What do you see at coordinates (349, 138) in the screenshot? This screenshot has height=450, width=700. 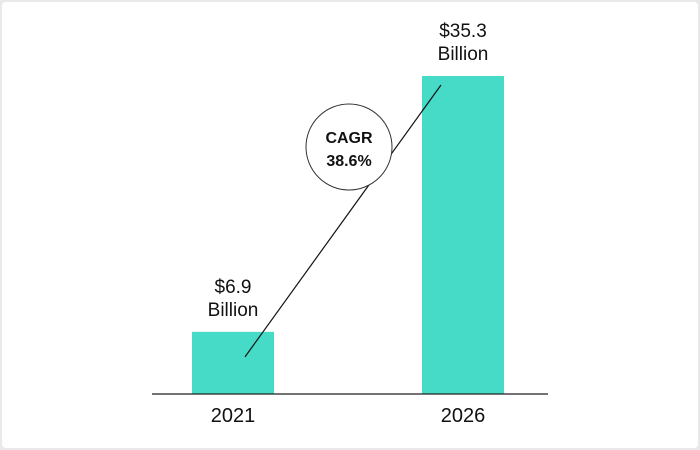 I see `cagr-title: CAGR` at bounding box center [349, 138].